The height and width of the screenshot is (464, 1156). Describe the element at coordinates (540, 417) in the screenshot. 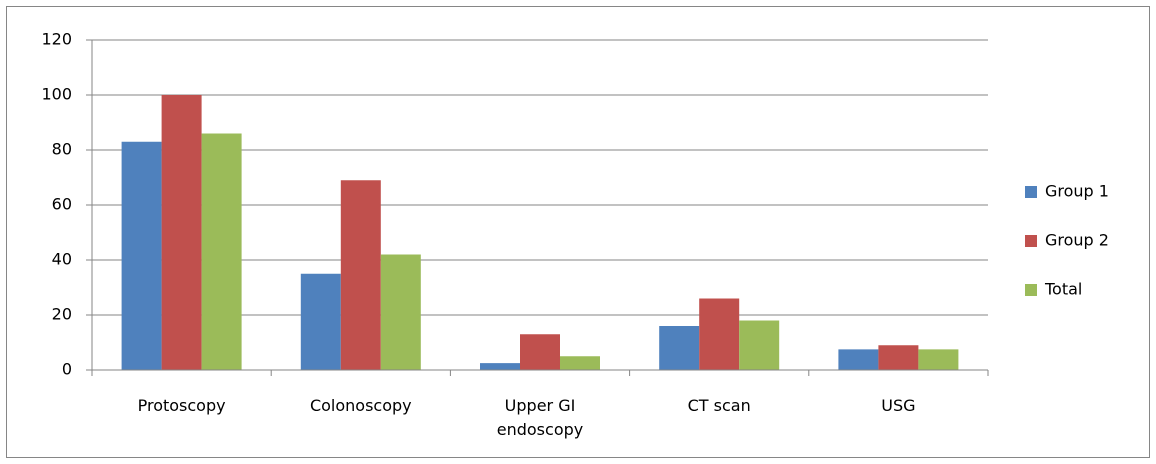

I see `x-tick-label: Upper GI endoscopy` at that location.